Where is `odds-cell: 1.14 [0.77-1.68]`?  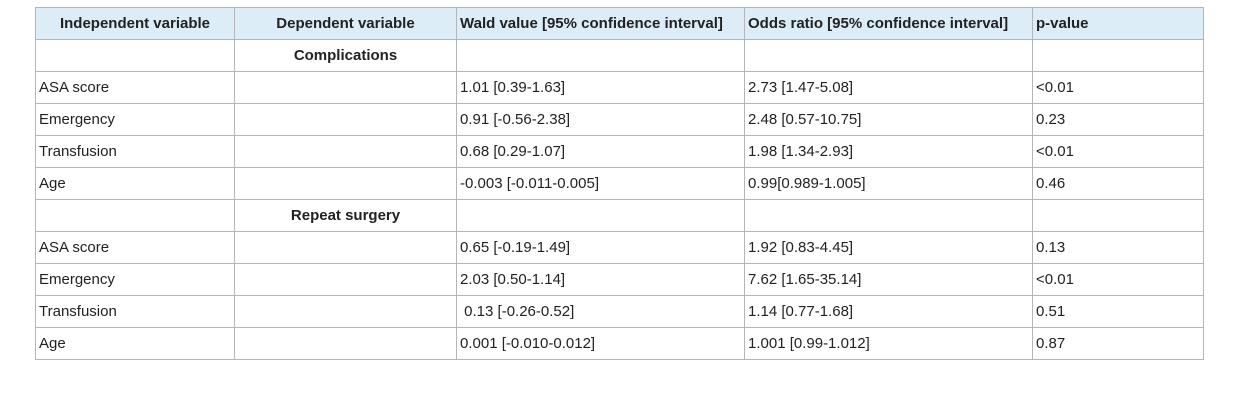
odds-cell: 1.14 [0.77-1.68] is located at coordinates (888, 311).